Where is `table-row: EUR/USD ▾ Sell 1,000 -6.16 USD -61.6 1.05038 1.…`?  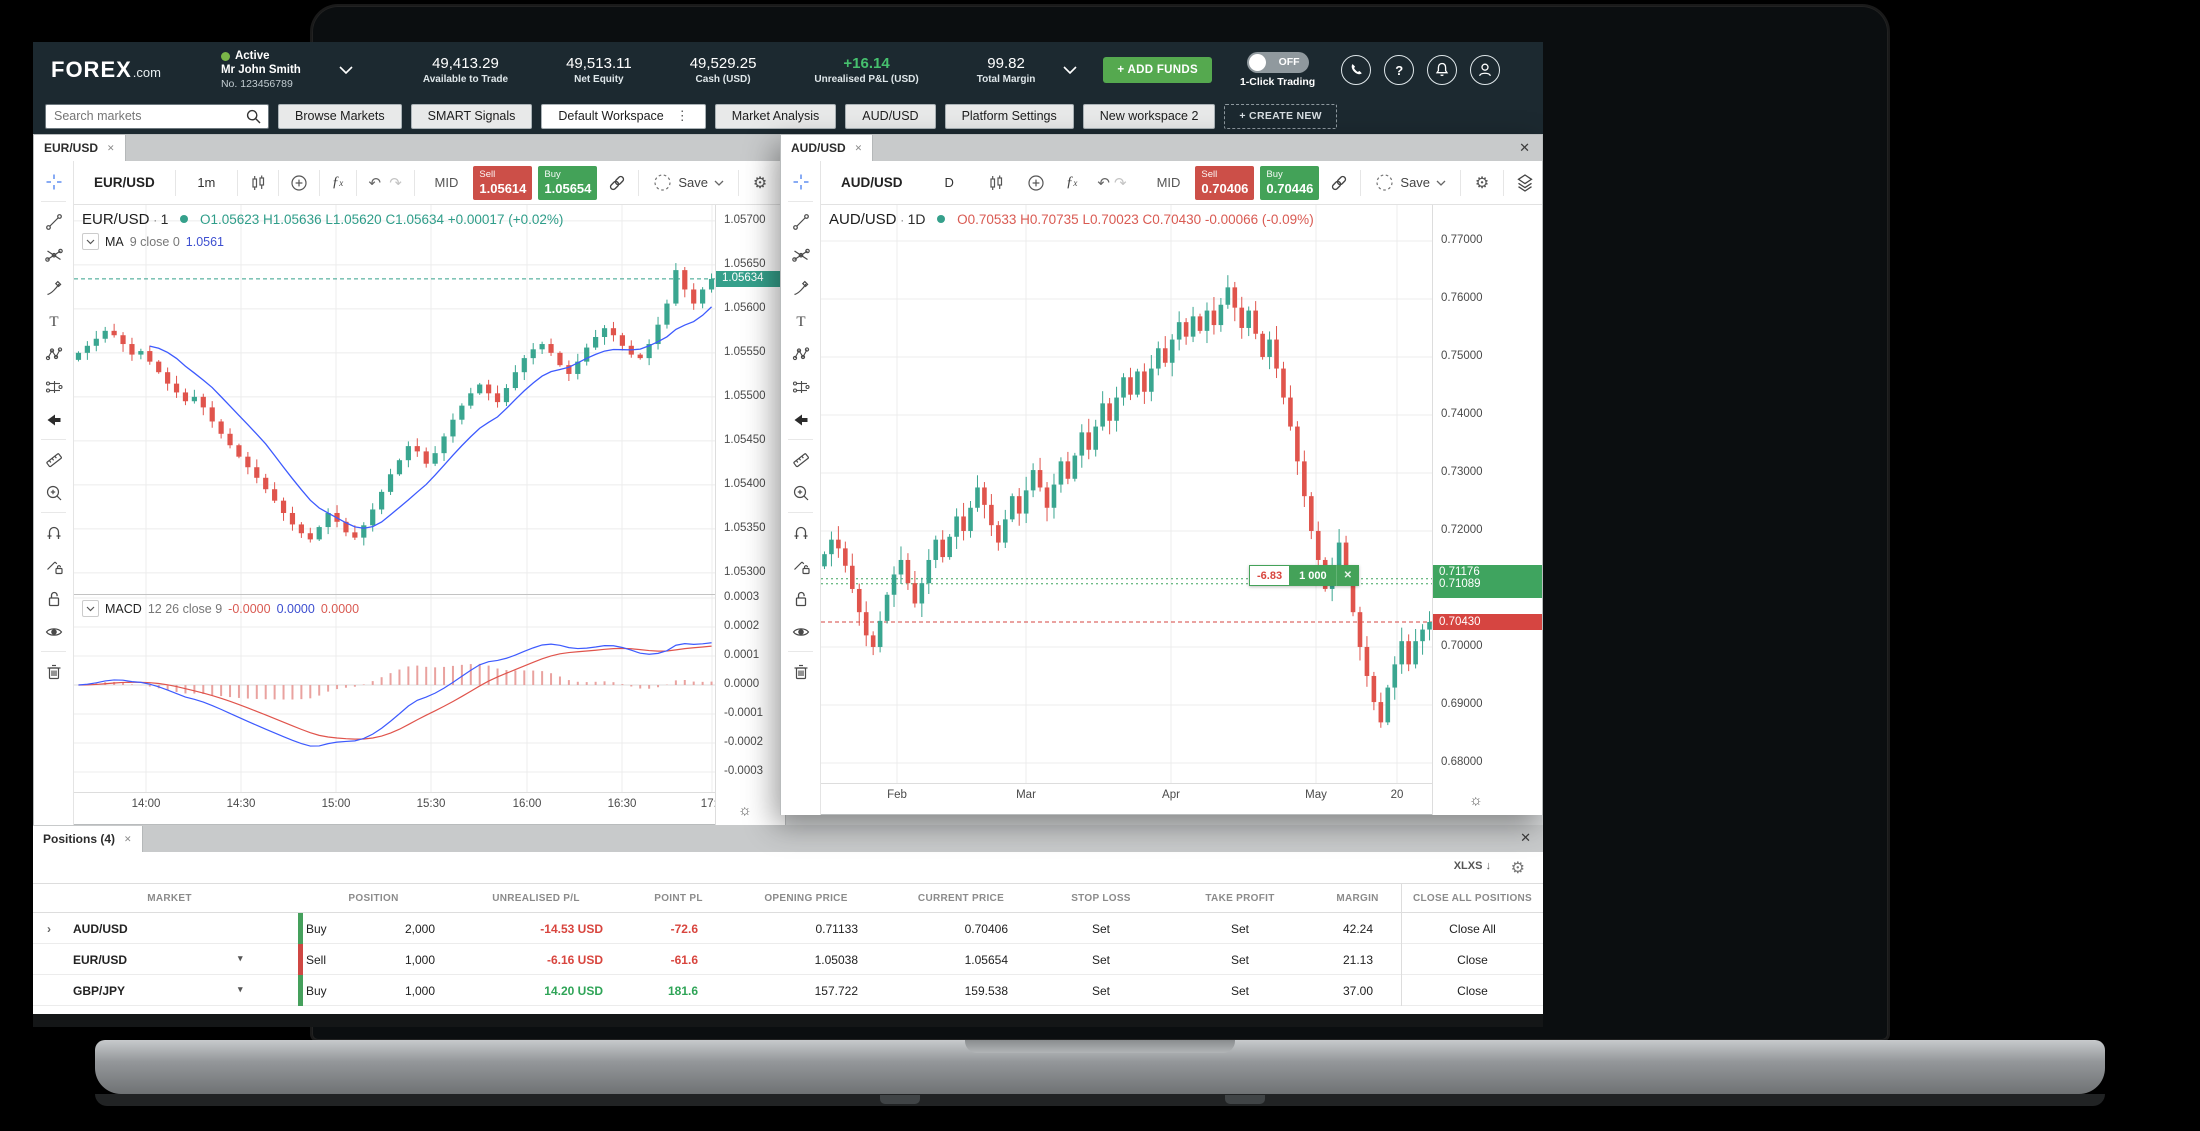
table-row: EUR/USD ▾ Sell 1,000 -6.16 USD -61.6 1.05038 1.… is located at coordinates (788, 959).